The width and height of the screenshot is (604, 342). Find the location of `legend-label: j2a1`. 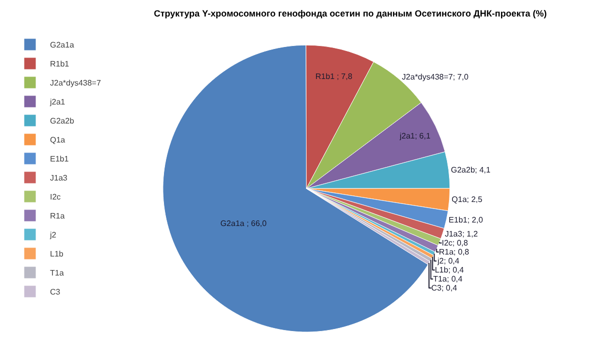

legend-label: j2a1 is located at coordinates (57, 102).